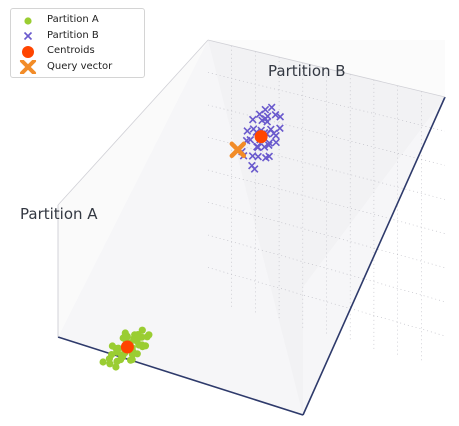 The image size is (459, 426). What do you see at coordinates (73, 35) in the screenshot?
I see `legend-label: Partition B` at bounding box center [73, 35].